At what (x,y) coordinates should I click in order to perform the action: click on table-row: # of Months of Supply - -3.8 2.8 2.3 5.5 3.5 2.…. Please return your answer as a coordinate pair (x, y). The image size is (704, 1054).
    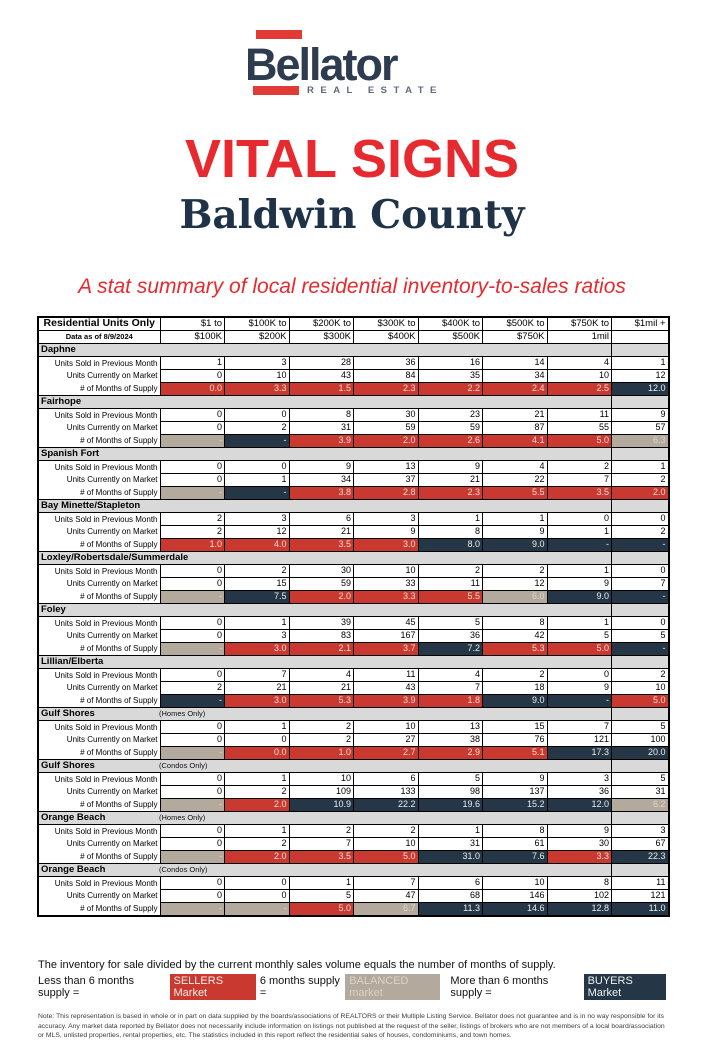
    Looking at the image, I should click on (353, 492).